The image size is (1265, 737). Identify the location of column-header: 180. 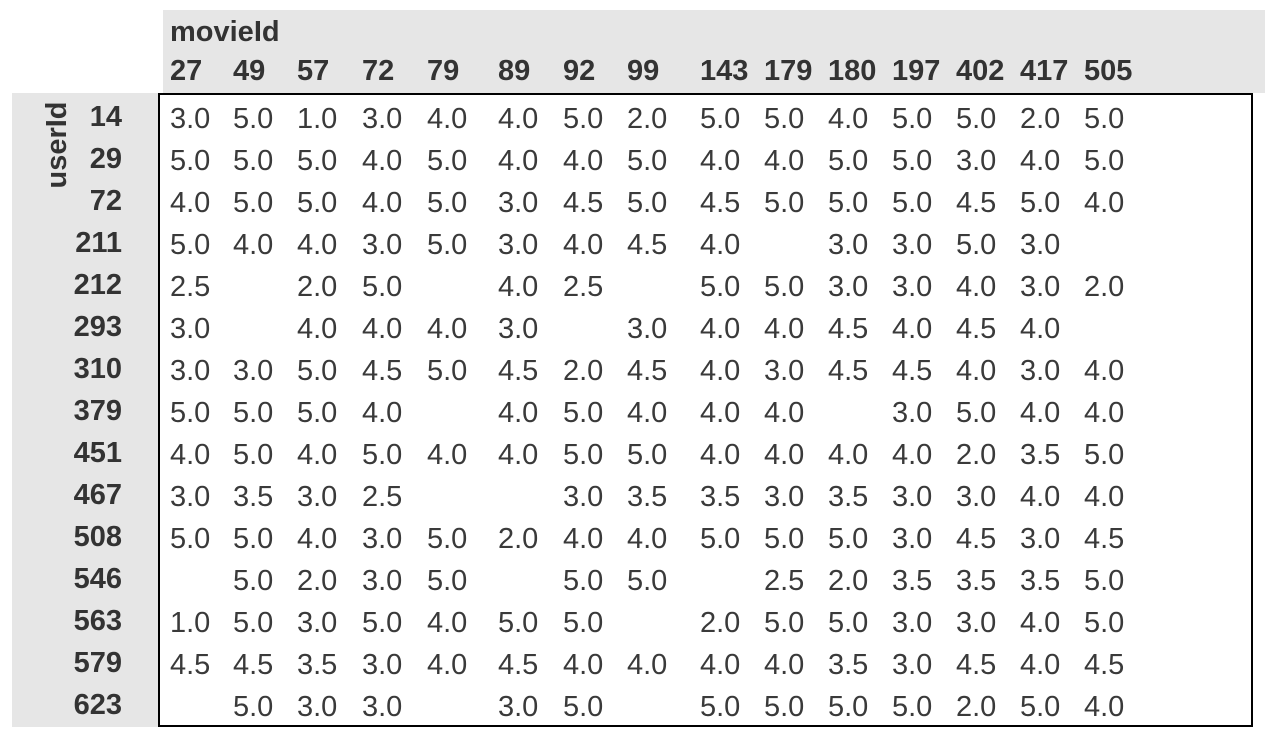
(852, 71).